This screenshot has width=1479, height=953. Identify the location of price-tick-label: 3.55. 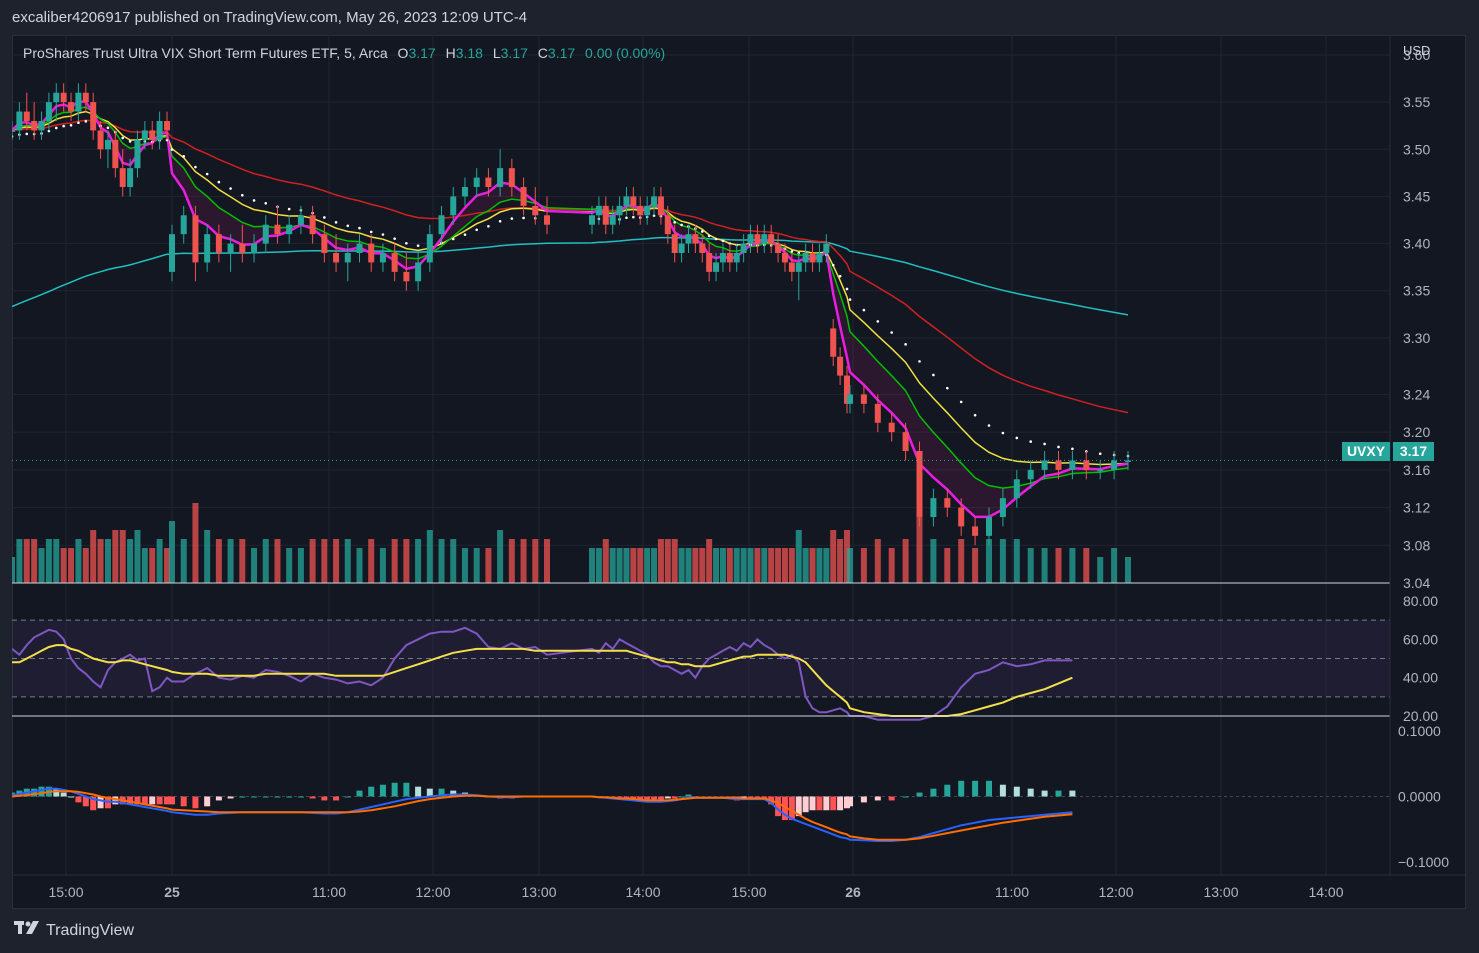
(1416, 102).